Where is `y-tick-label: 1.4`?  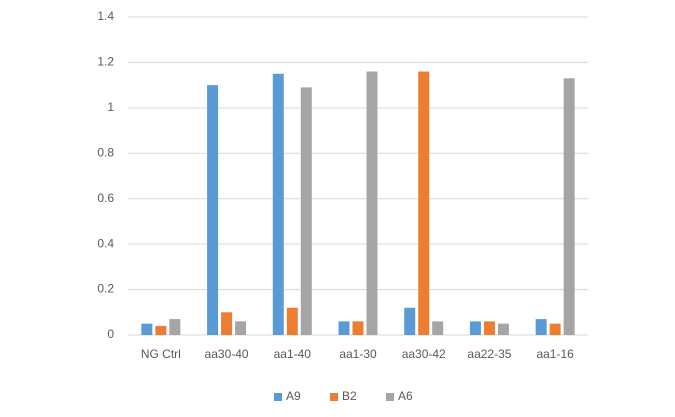 y-tick-label: 1.4 is located at coordinates (105, 16).